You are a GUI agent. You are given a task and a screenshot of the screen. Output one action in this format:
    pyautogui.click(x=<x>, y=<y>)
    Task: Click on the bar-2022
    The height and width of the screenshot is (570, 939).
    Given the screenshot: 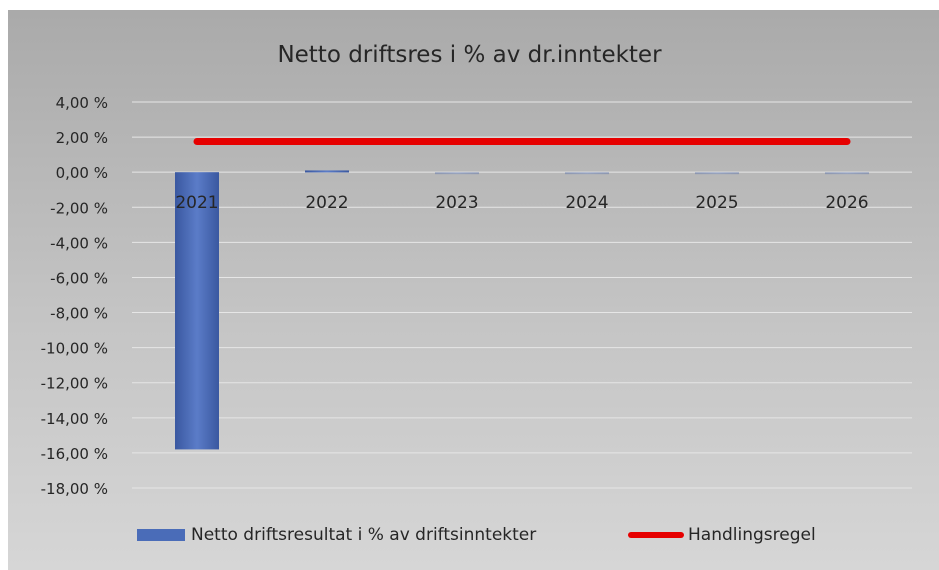 What is the action you would take?
    pyautogui.click(x=327, y=171)
    